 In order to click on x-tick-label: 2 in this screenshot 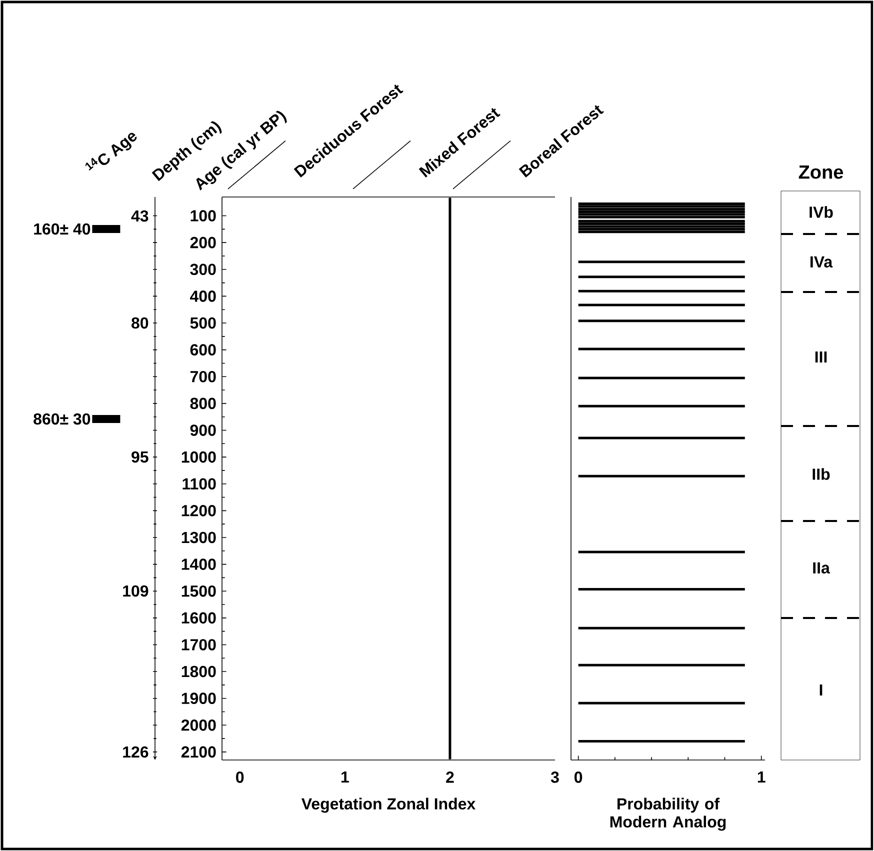, I will do `click(450, 777)`.